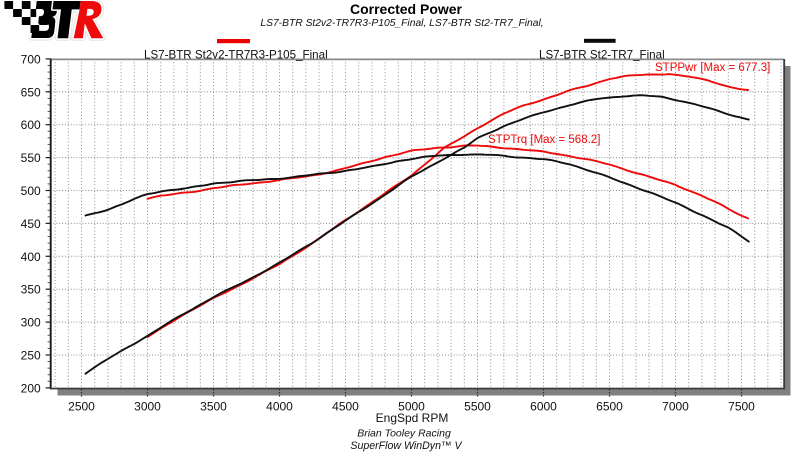 This screenshot has width=800, height=456. Describe the element at coordinates (31, 388) in the screenshot. I see `svg-text: 200` at that location.